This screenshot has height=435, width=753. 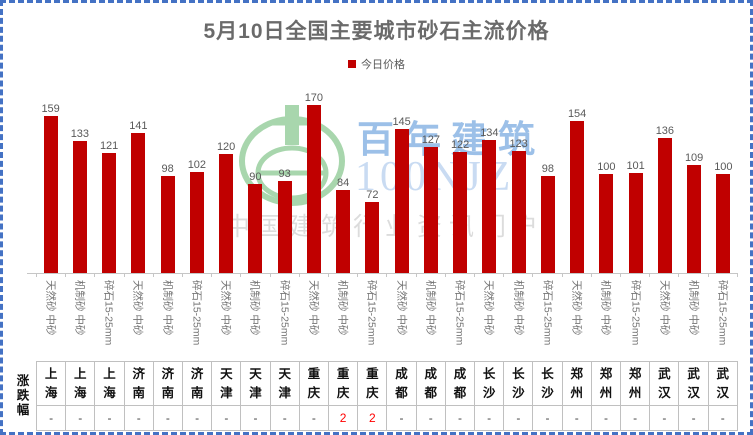 I want to click on table-column: 上海 -, so click(x=80, y=396).